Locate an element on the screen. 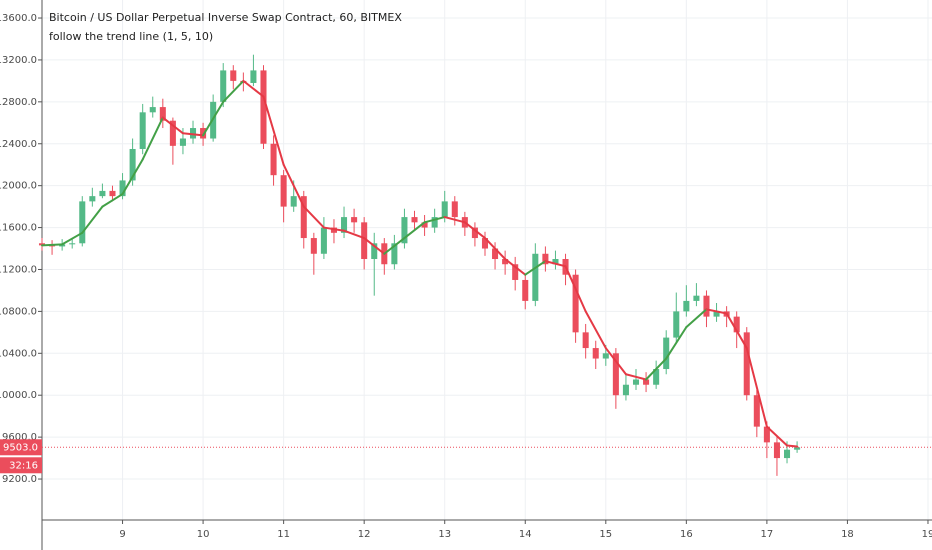 The image size is (932, 550). y-tick-label: 12000.0 is located at coordinates (18, 186).